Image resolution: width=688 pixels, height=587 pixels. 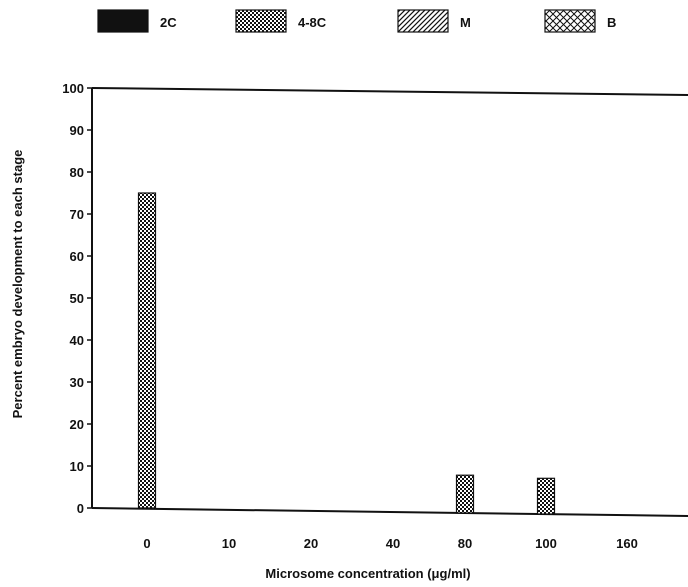 I want to click on y-tick-label: 50, so click(x=77, y=298).